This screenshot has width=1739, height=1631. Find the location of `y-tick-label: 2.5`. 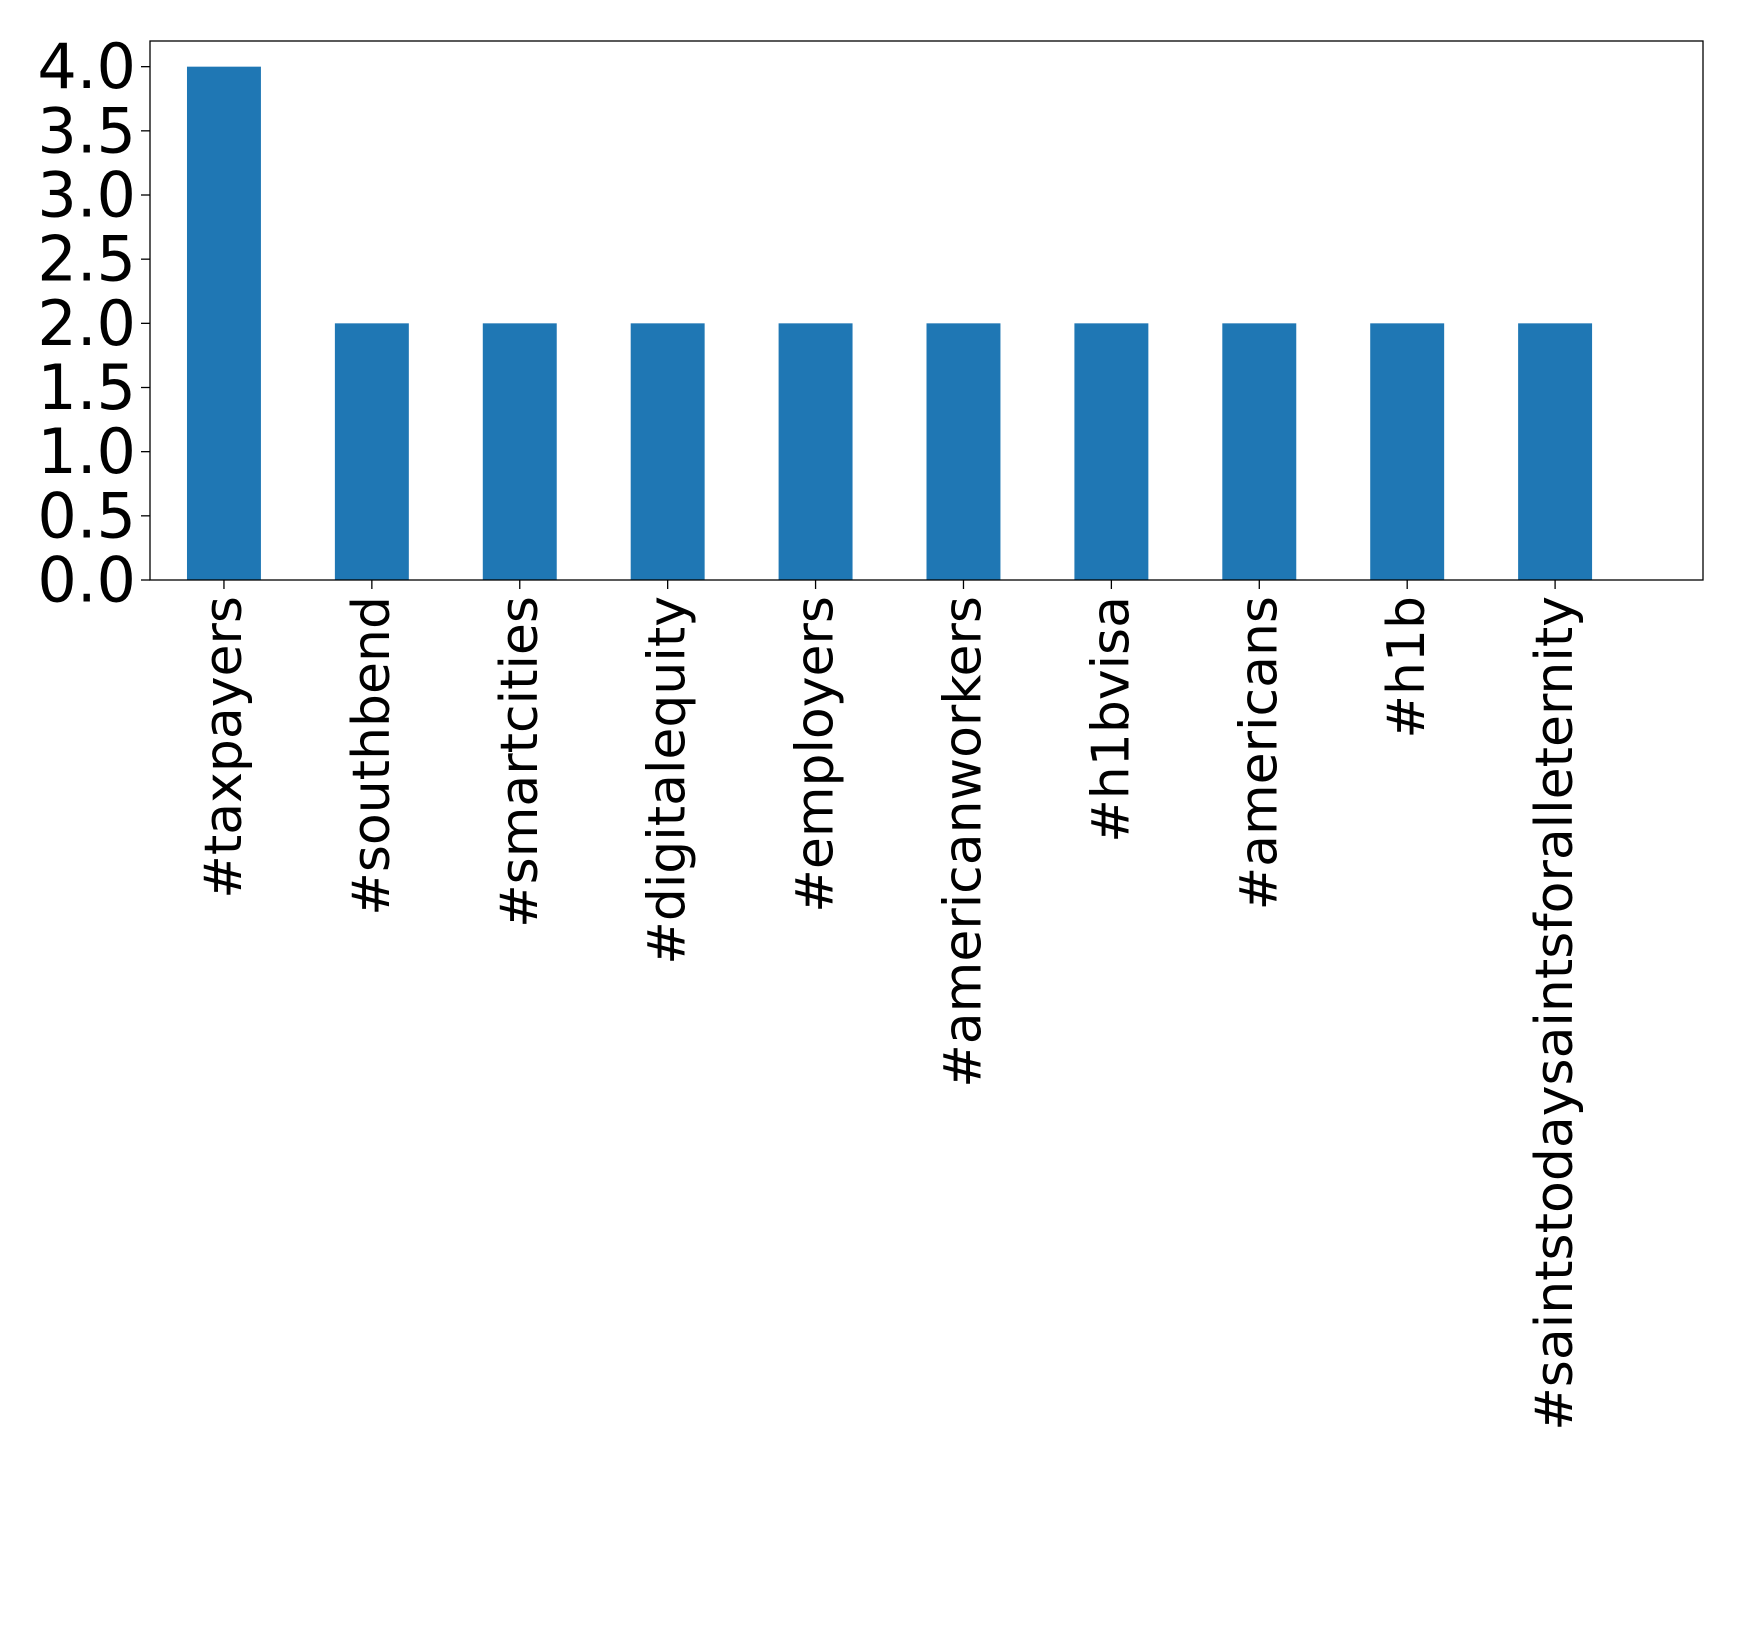

y-tick-label: 2.5 is located at coordinates (86, 259).